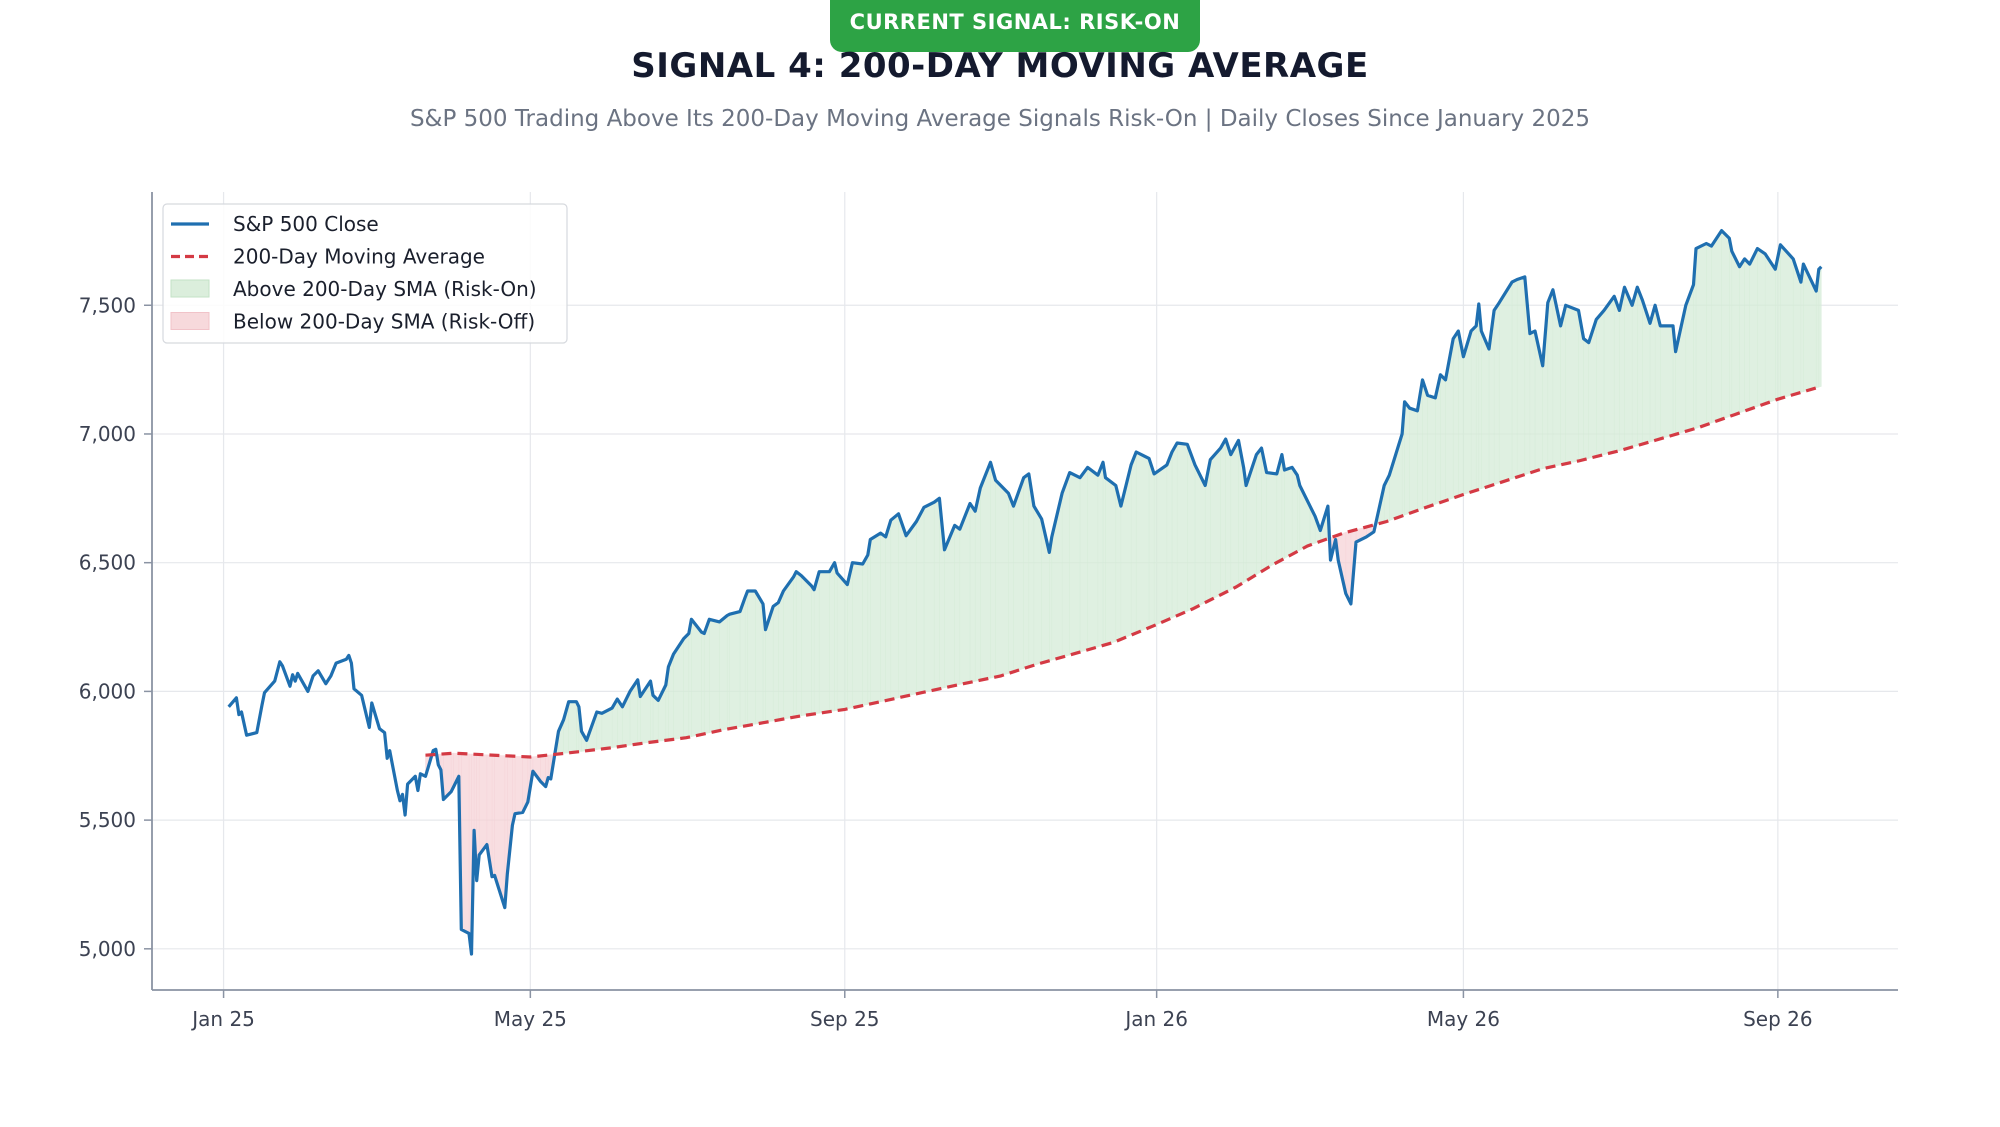  I want to click on x-tick-label: May 26, so click(1463, 1019).